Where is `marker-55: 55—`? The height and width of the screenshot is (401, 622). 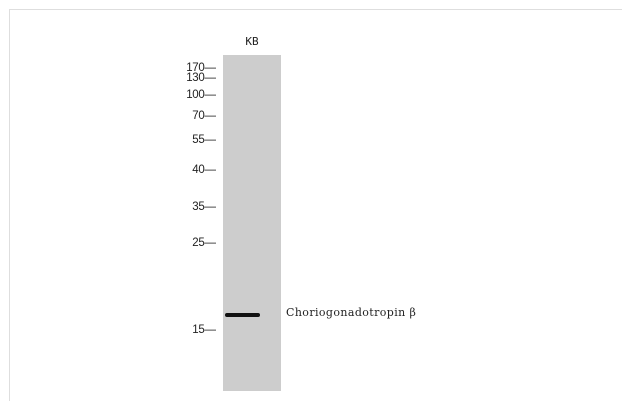
marker-55: 55— is located at coordinates (204, 140).